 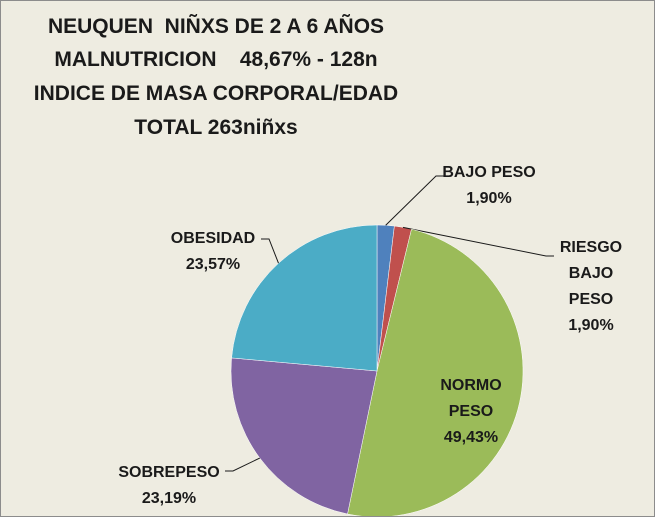 I want to click on data-label: RIESGO BAJO PESO 1,90%, so click(x=591, y=287).